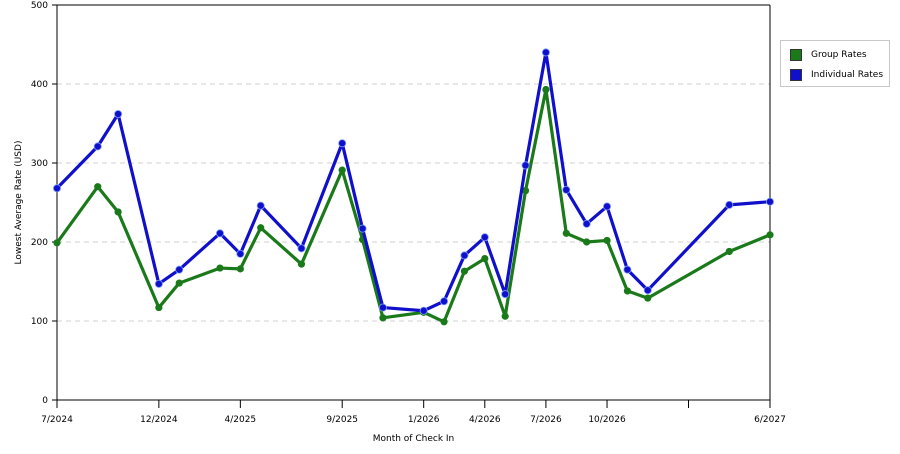  I want to click on legend: Group Rates Individual Rates, so click(835, 63).